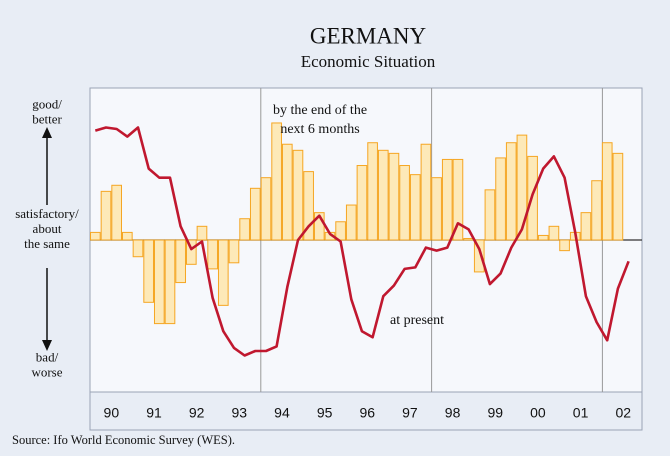 Image resolution: width=670 pixels, height=456 pixels. Describe the element at coordinates (154, 413) in the screenshot. I see `x-tick-label: 91` at that location.